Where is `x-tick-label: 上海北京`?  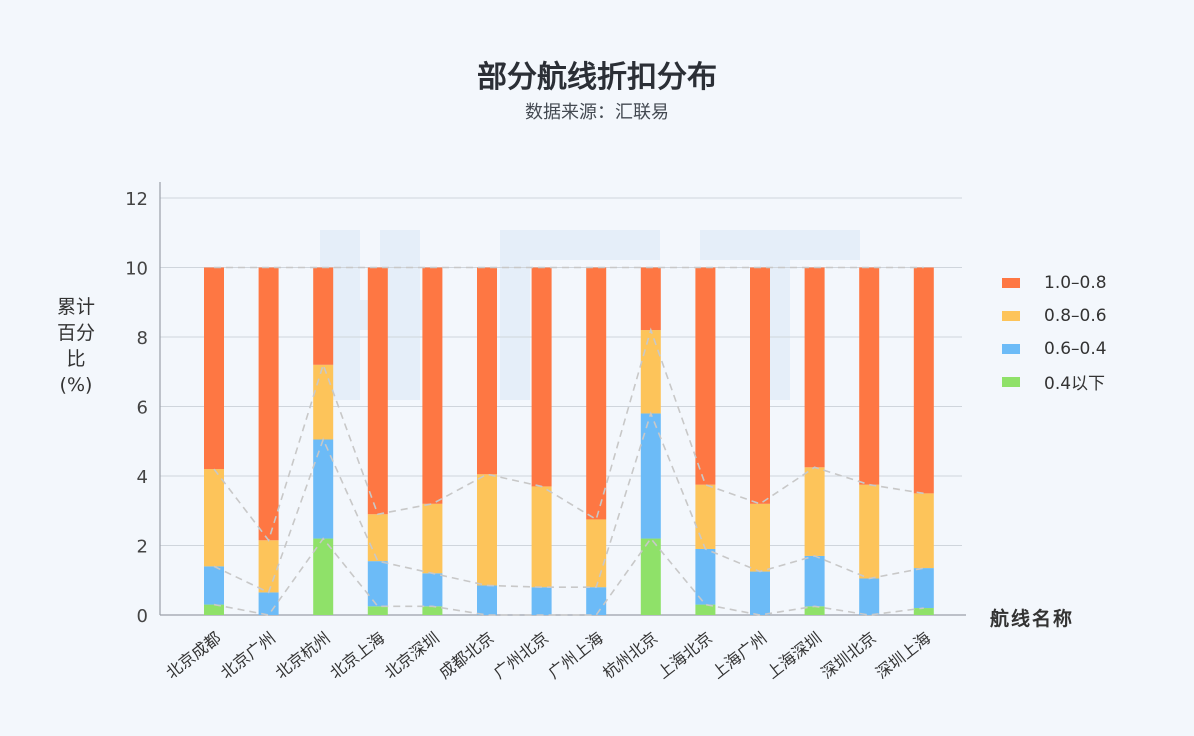
x-tick-label: 上海北京 is located at coordinates (685, 655).